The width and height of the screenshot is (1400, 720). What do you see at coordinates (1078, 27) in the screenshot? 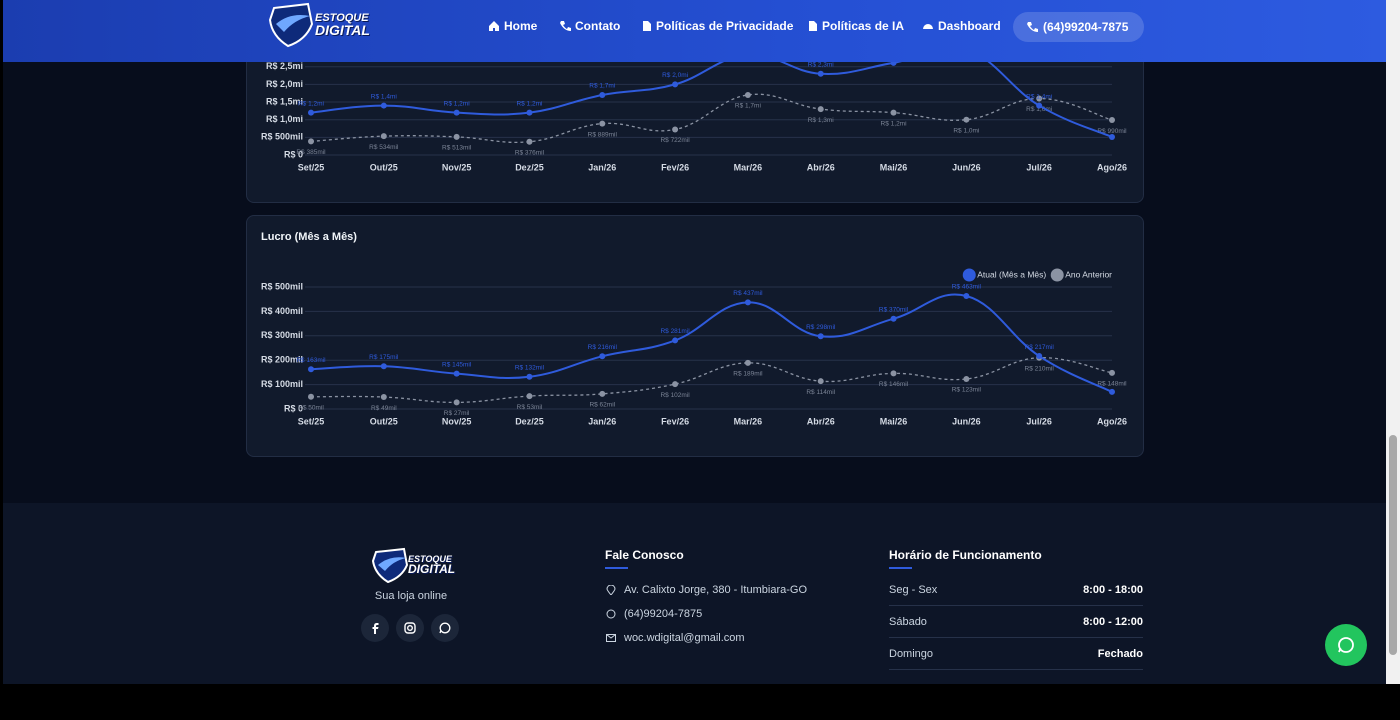
I see `phone-button: (64)99204-7875` at bounding box center [1078, 27].